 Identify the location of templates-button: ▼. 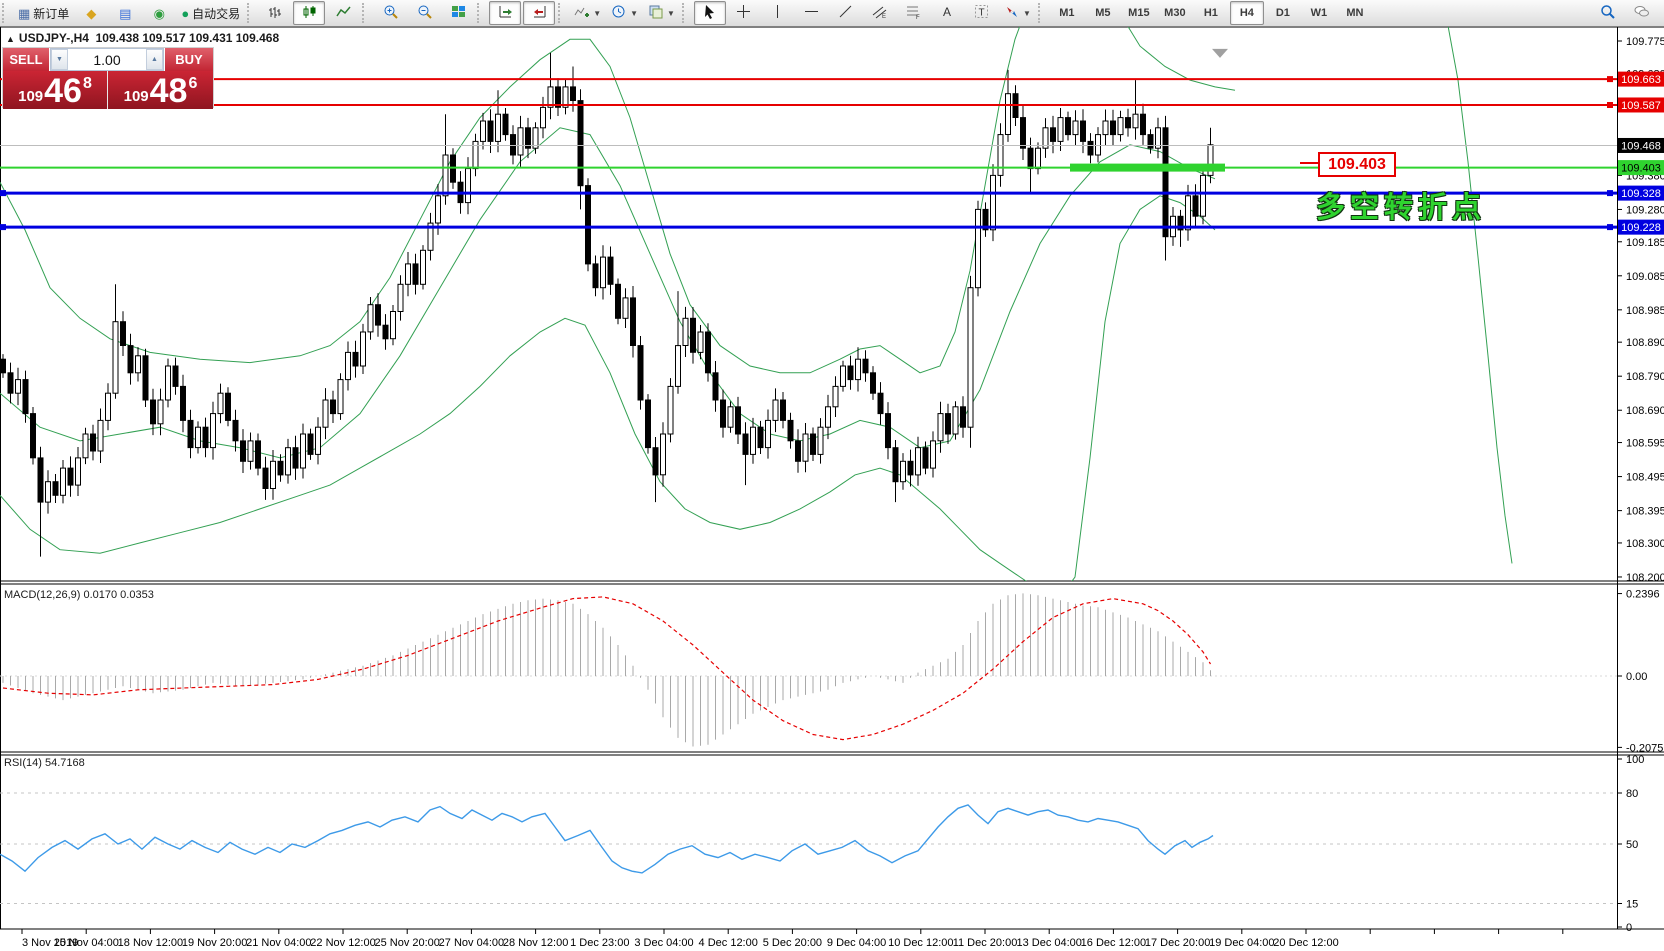
(661, 13).